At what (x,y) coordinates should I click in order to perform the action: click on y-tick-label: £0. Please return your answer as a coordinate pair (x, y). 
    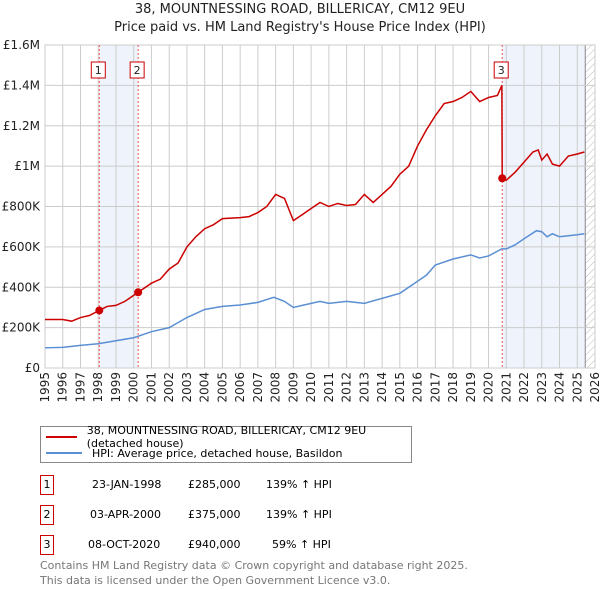
    Looking at the image, I should click on (32, 368).